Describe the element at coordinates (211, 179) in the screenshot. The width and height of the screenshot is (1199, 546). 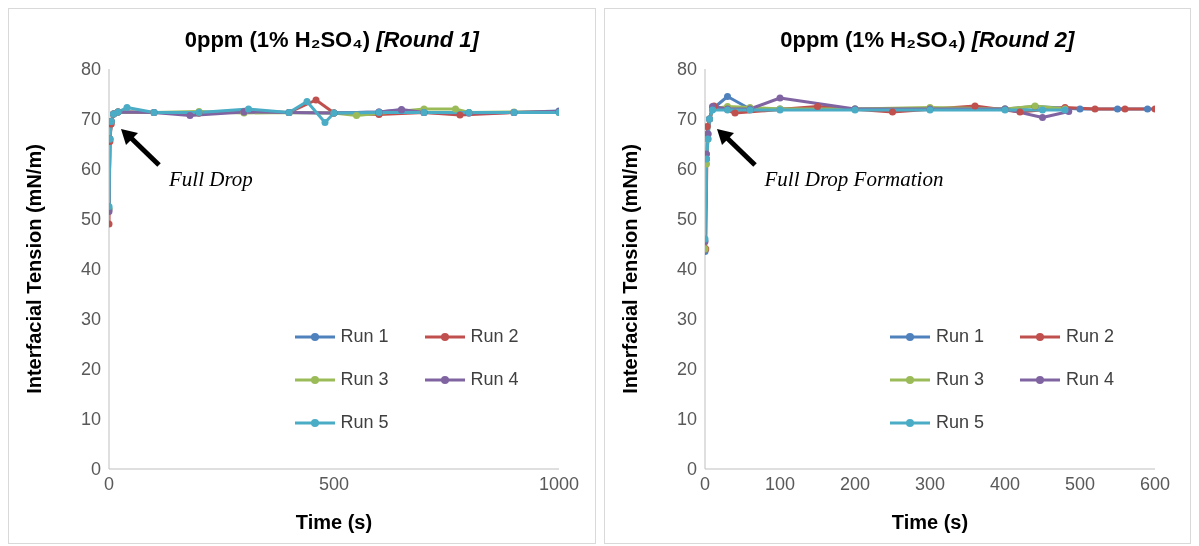
I see `annotation: Full Drop` at that location.